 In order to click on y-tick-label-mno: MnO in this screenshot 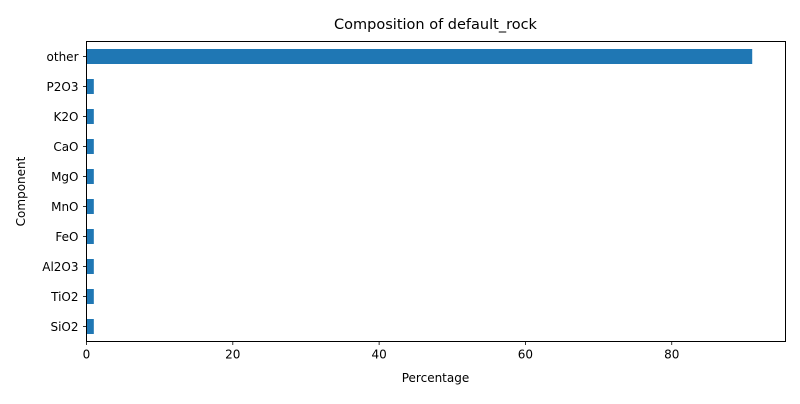, I will do `click(64, 207)`.